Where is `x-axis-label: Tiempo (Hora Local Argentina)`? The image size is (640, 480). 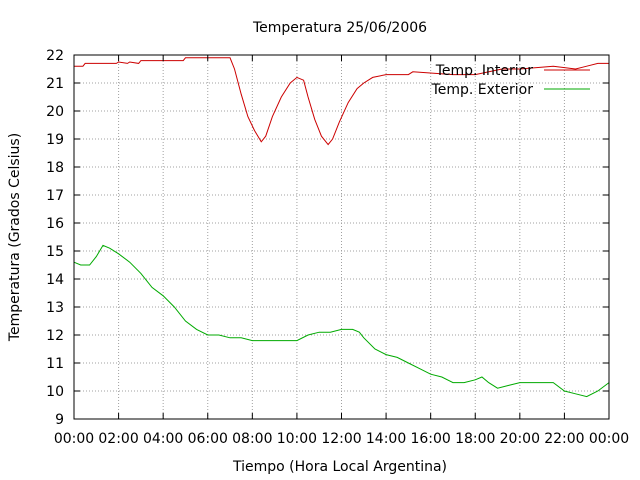 x-axis-label: Tiempo (Hora Local Argentina) is located at coordinates (339, 467).